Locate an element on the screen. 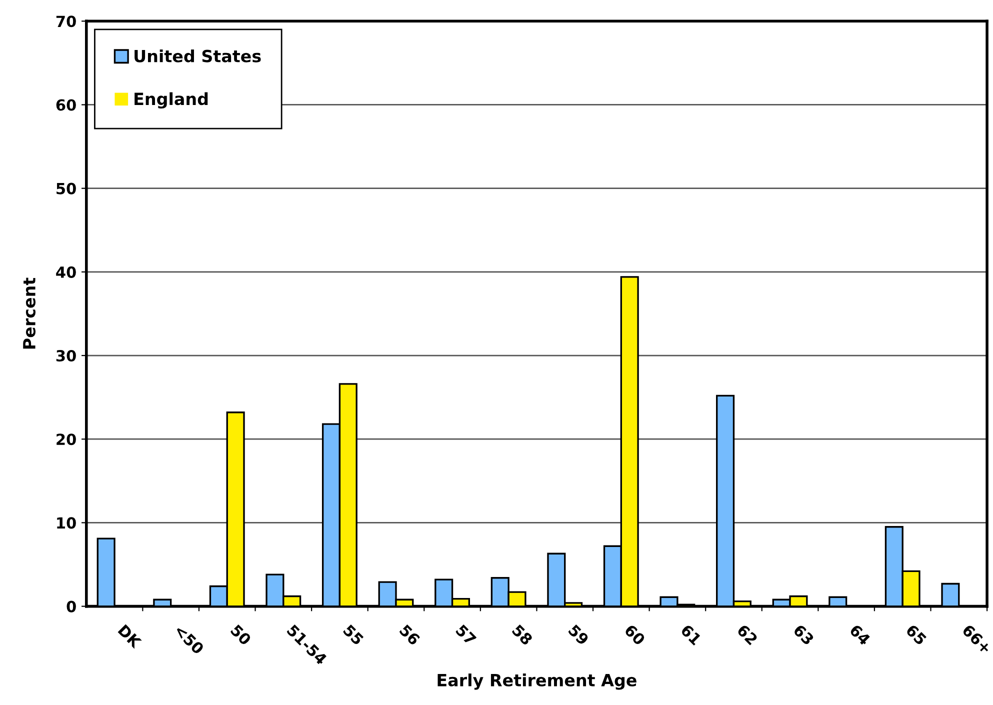 The image size is (993, 705). y-tick-label: 40 is located at coordinates (66, 272).